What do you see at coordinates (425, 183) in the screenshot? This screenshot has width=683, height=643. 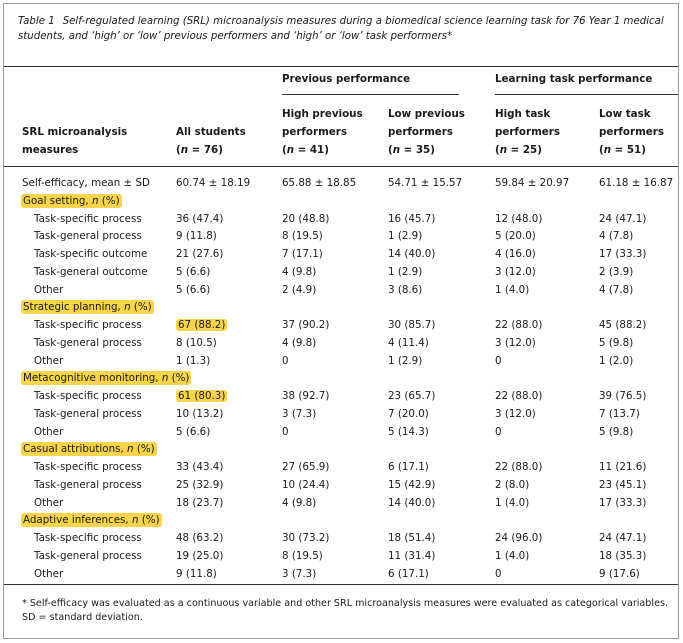 I see `table-cell: 54.71 ± 15.57` at bounding box center [425, 183].